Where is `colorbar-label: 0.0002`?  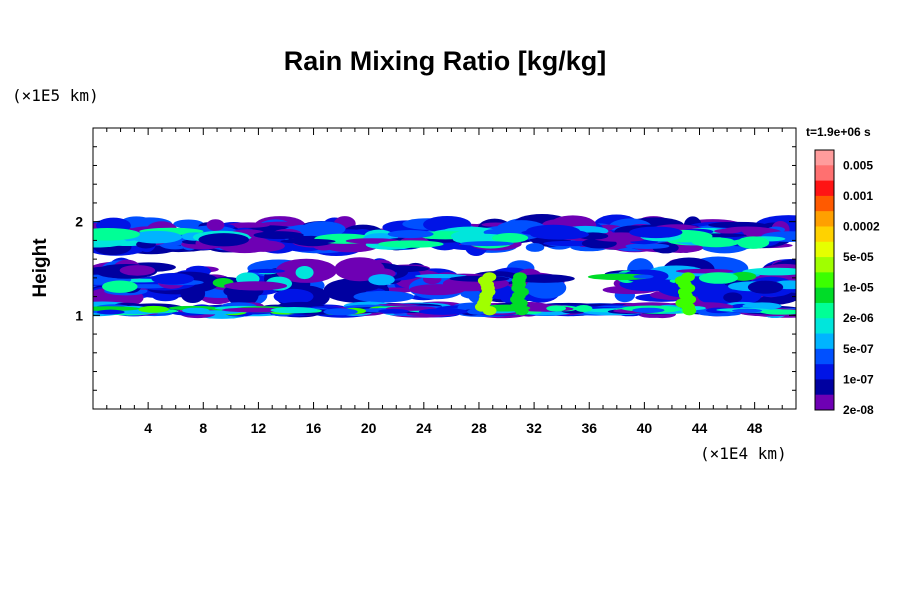 colorbar-label: 0.0002 is located at coordinates (861, 226).